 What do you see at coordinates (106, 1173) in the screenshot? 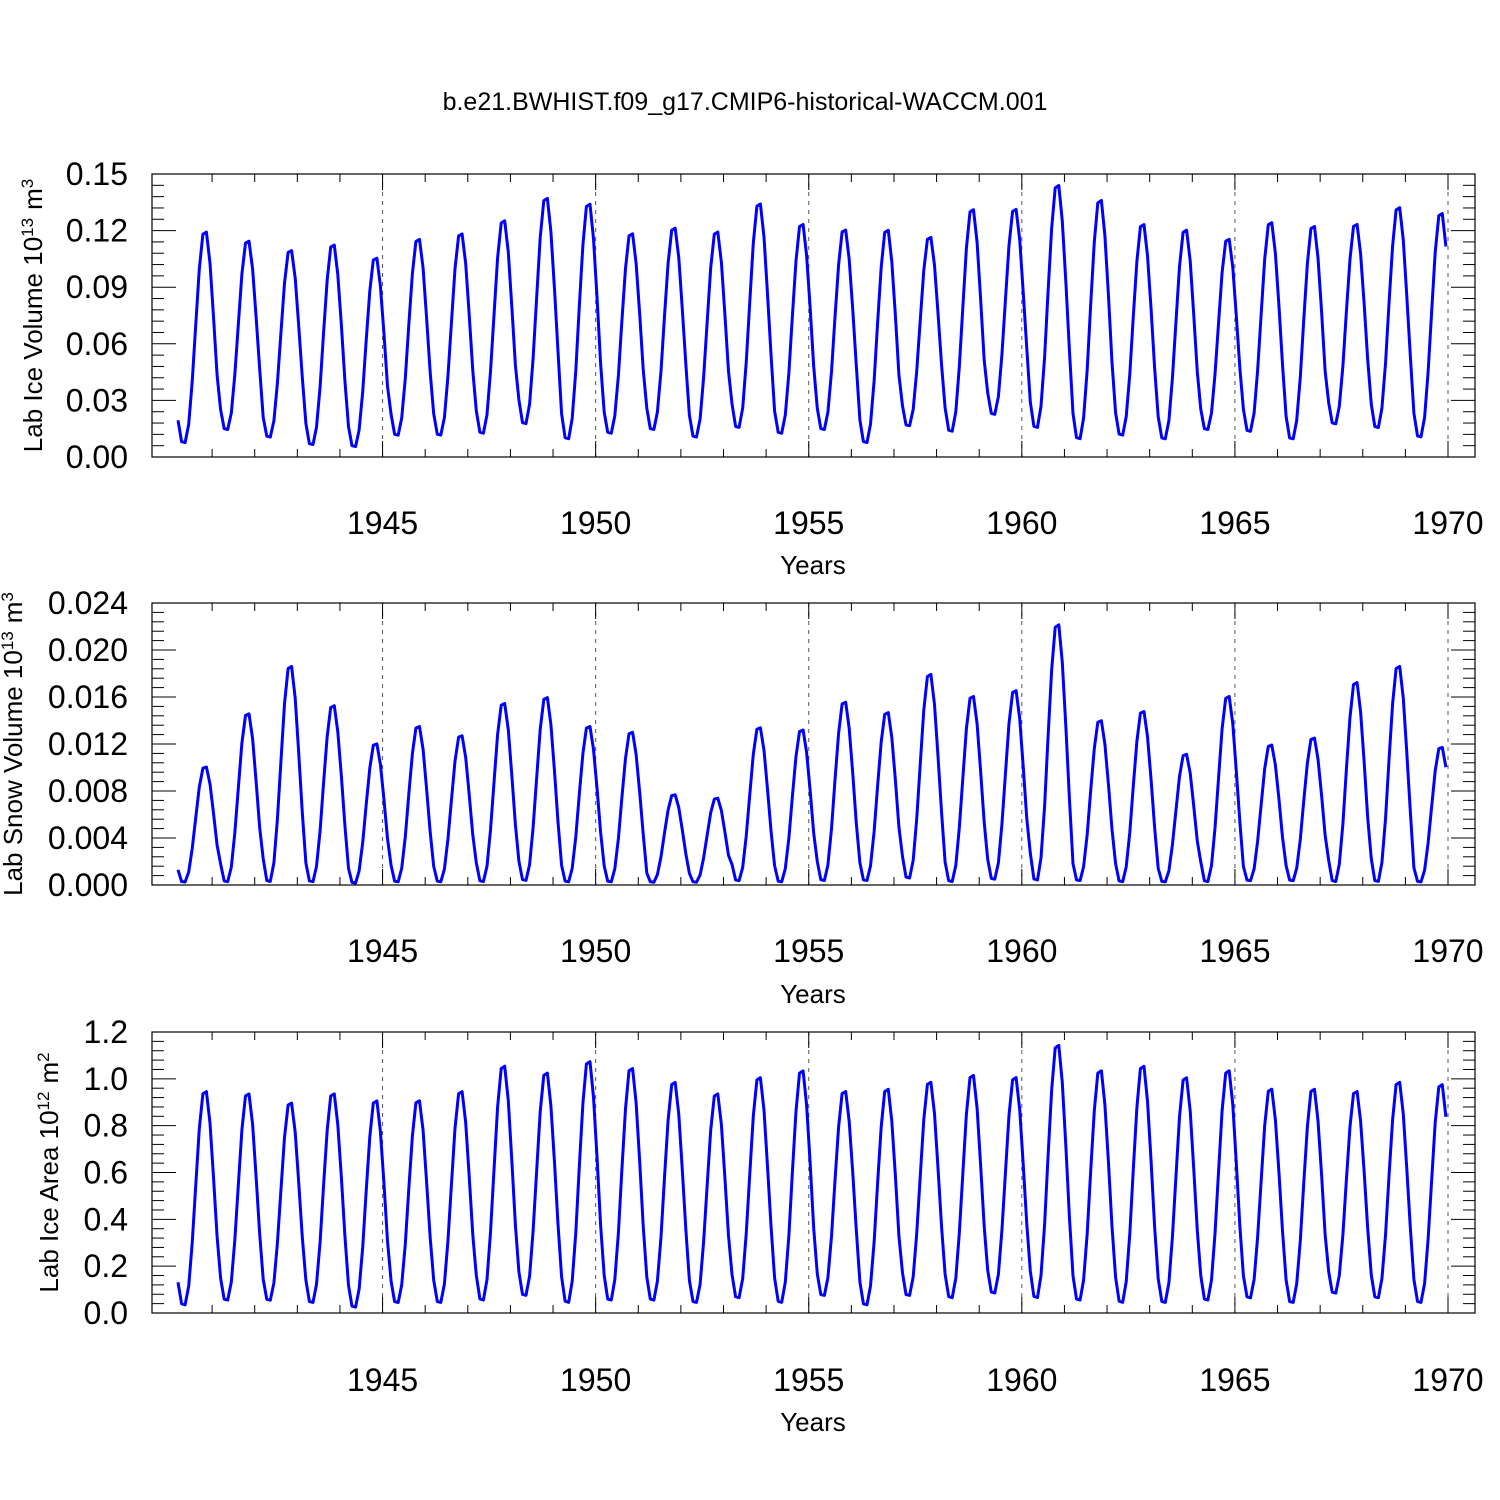
I see `y-tick-label: 0.6` at bounding box center [106, 1173].